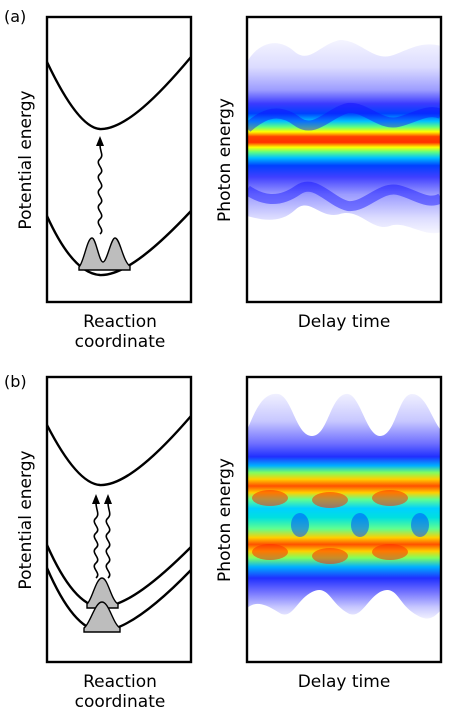  What do you see at coordinates (340, 527) in the screenshot?
I see `interference-blobs` at bounding box center [340, 527].